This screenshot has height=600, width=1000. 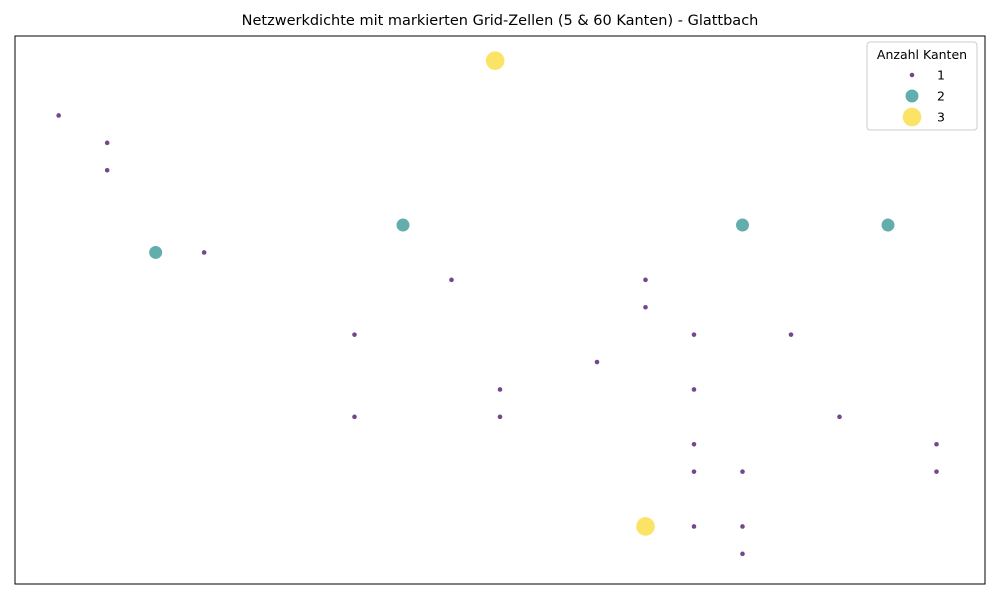 What do you see at coordinates (941, 96) in the screenshot?
I see `legend-label: 2` at bounding box center [941, 96].